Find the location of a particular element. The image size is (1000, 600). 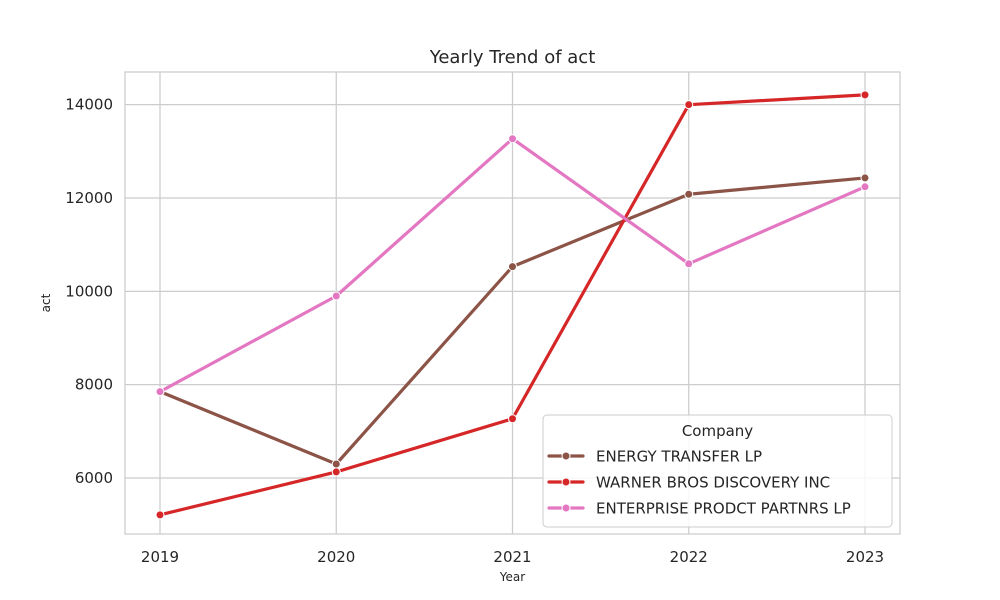

legend-label: ENERGY TRANSFER LP is located at coordinates (679, 457).